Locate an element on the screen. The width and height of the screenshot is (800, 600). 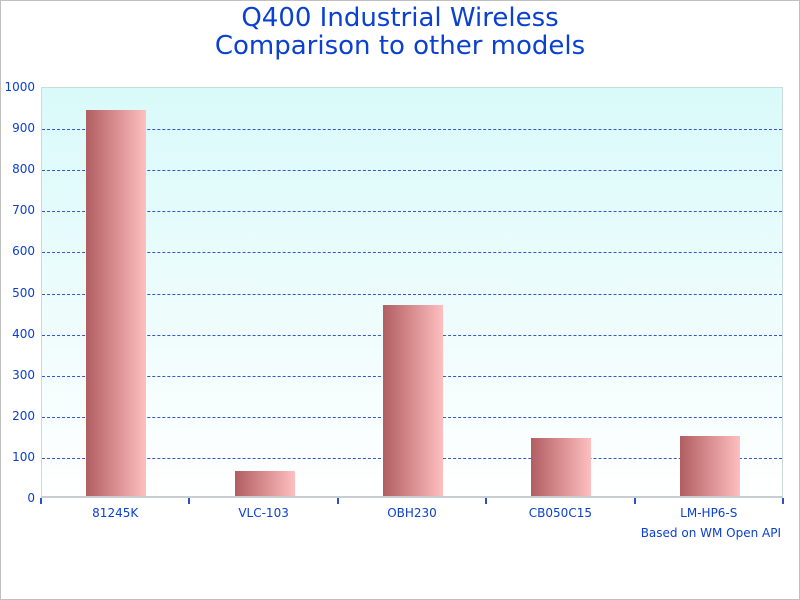
y-axis-label: 500 is located at coordinates (23, 292).